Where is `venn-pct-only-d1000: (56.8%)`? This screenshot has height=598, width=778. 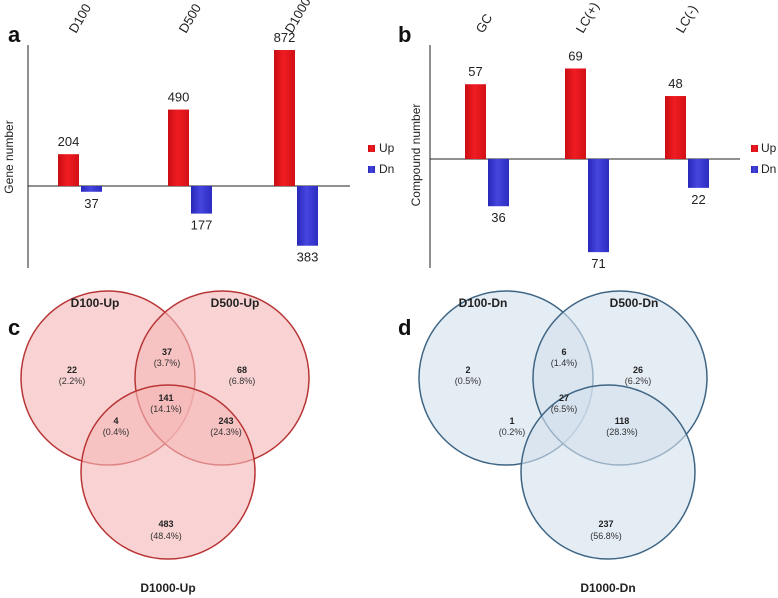
venn-pct-only-d1000: (56.8%) is located at coordinates (606, 536).